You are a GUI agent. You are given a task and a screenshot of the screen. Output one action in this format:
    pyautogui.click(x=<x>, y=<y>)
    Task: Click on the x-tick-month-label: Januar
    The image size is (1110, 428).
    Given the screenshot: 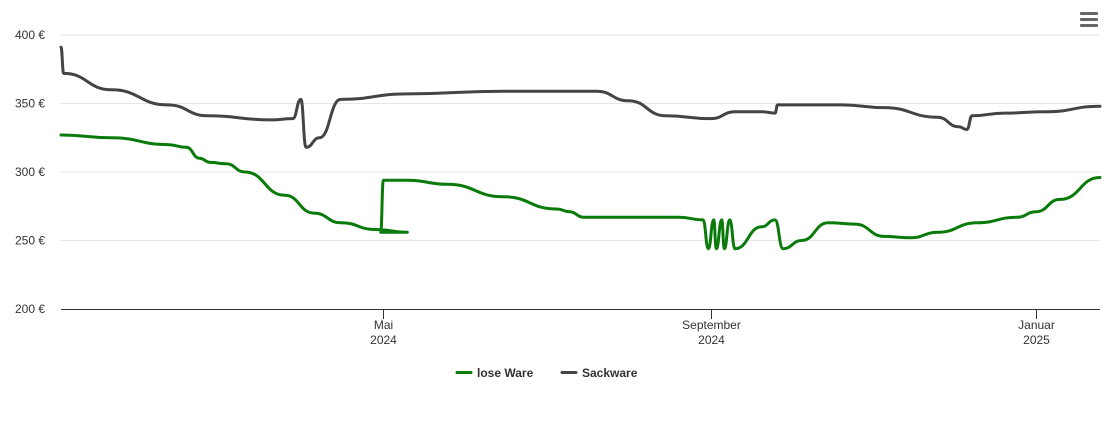 What is the action you would take?
    pyautogui.click(x=1036, y=325)
    